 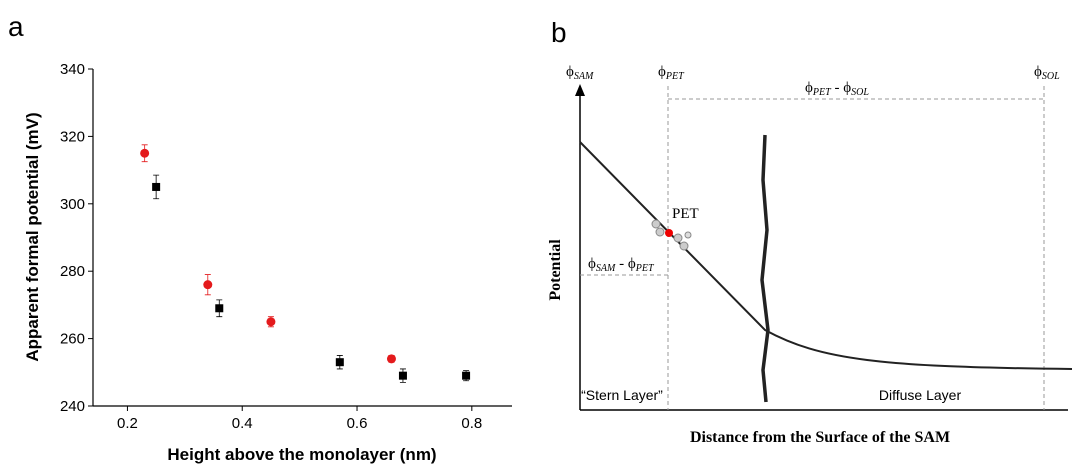 I want to click on y-tick-label: 280, so click(x=72, y=271).